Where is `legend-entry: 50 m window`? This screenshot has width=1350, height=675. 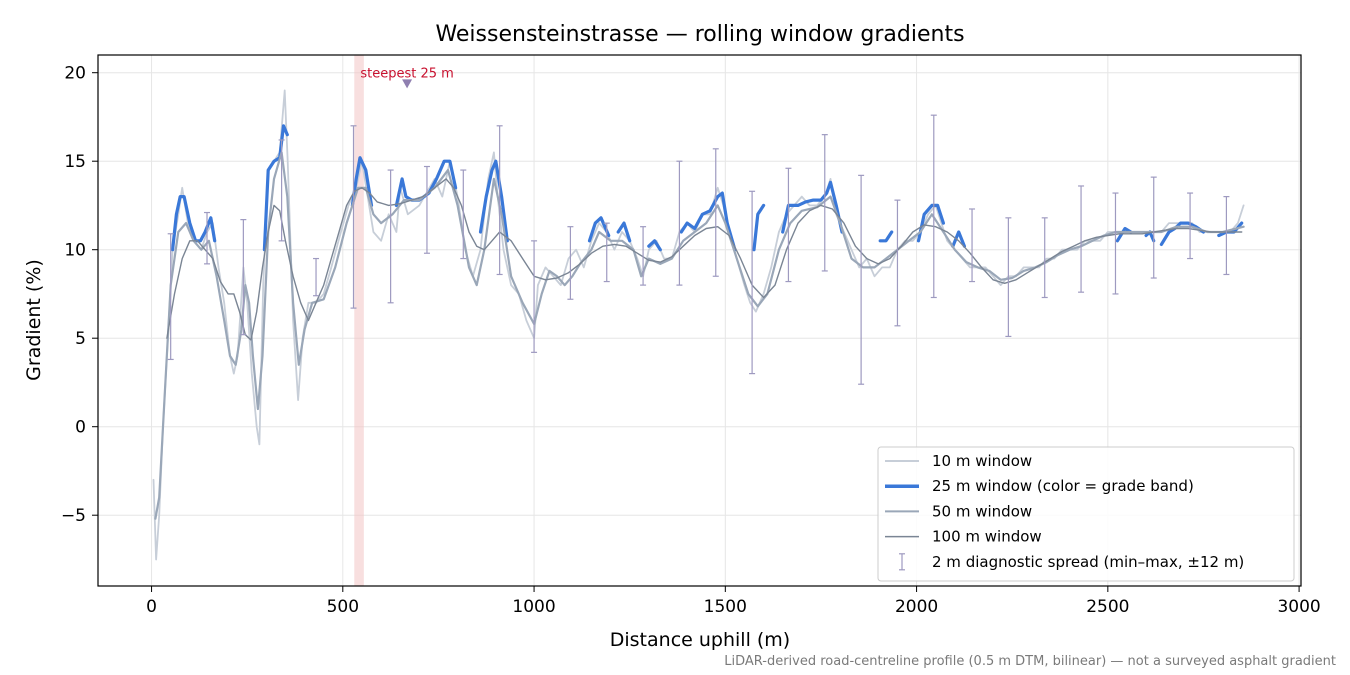
legend-entry: 50 m window is located at coordinates (958, 511).